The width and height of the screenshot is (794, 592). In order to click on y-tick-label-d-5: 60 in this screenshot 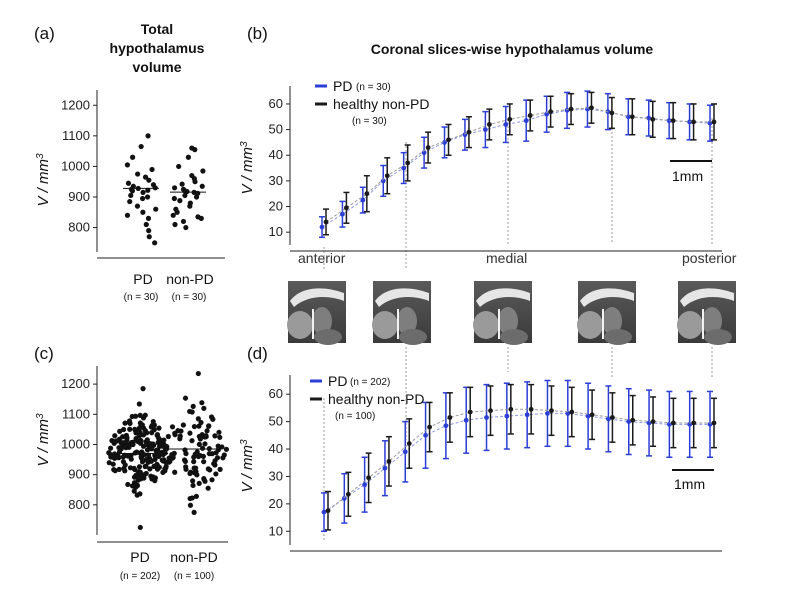, I will do `click(276, 393)`.